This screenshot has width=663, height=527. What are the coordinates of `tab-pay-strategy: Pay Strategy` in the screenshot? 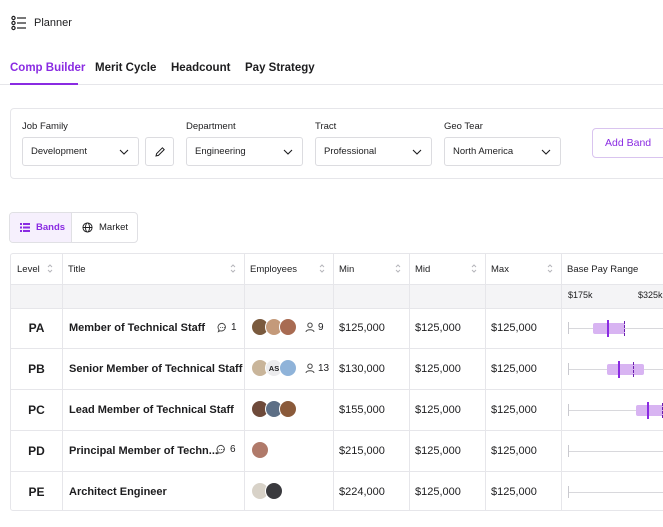 It's located at (280, 68).